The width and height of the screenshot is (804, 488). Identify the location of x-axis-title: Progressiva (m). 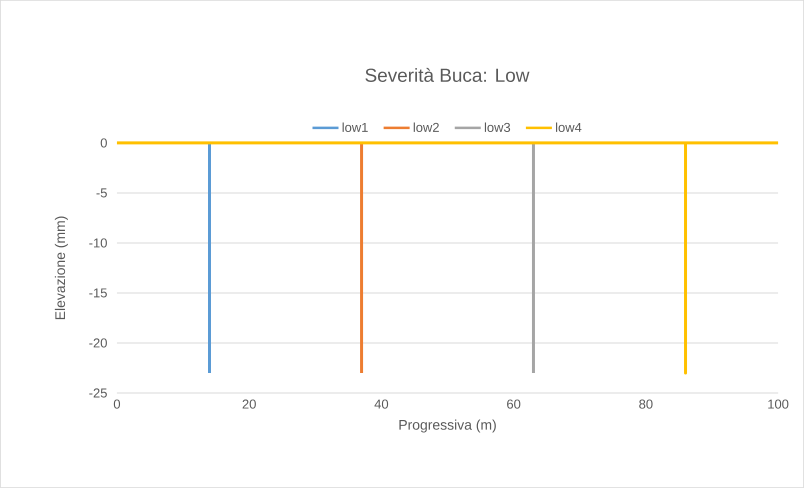
(447, 426).